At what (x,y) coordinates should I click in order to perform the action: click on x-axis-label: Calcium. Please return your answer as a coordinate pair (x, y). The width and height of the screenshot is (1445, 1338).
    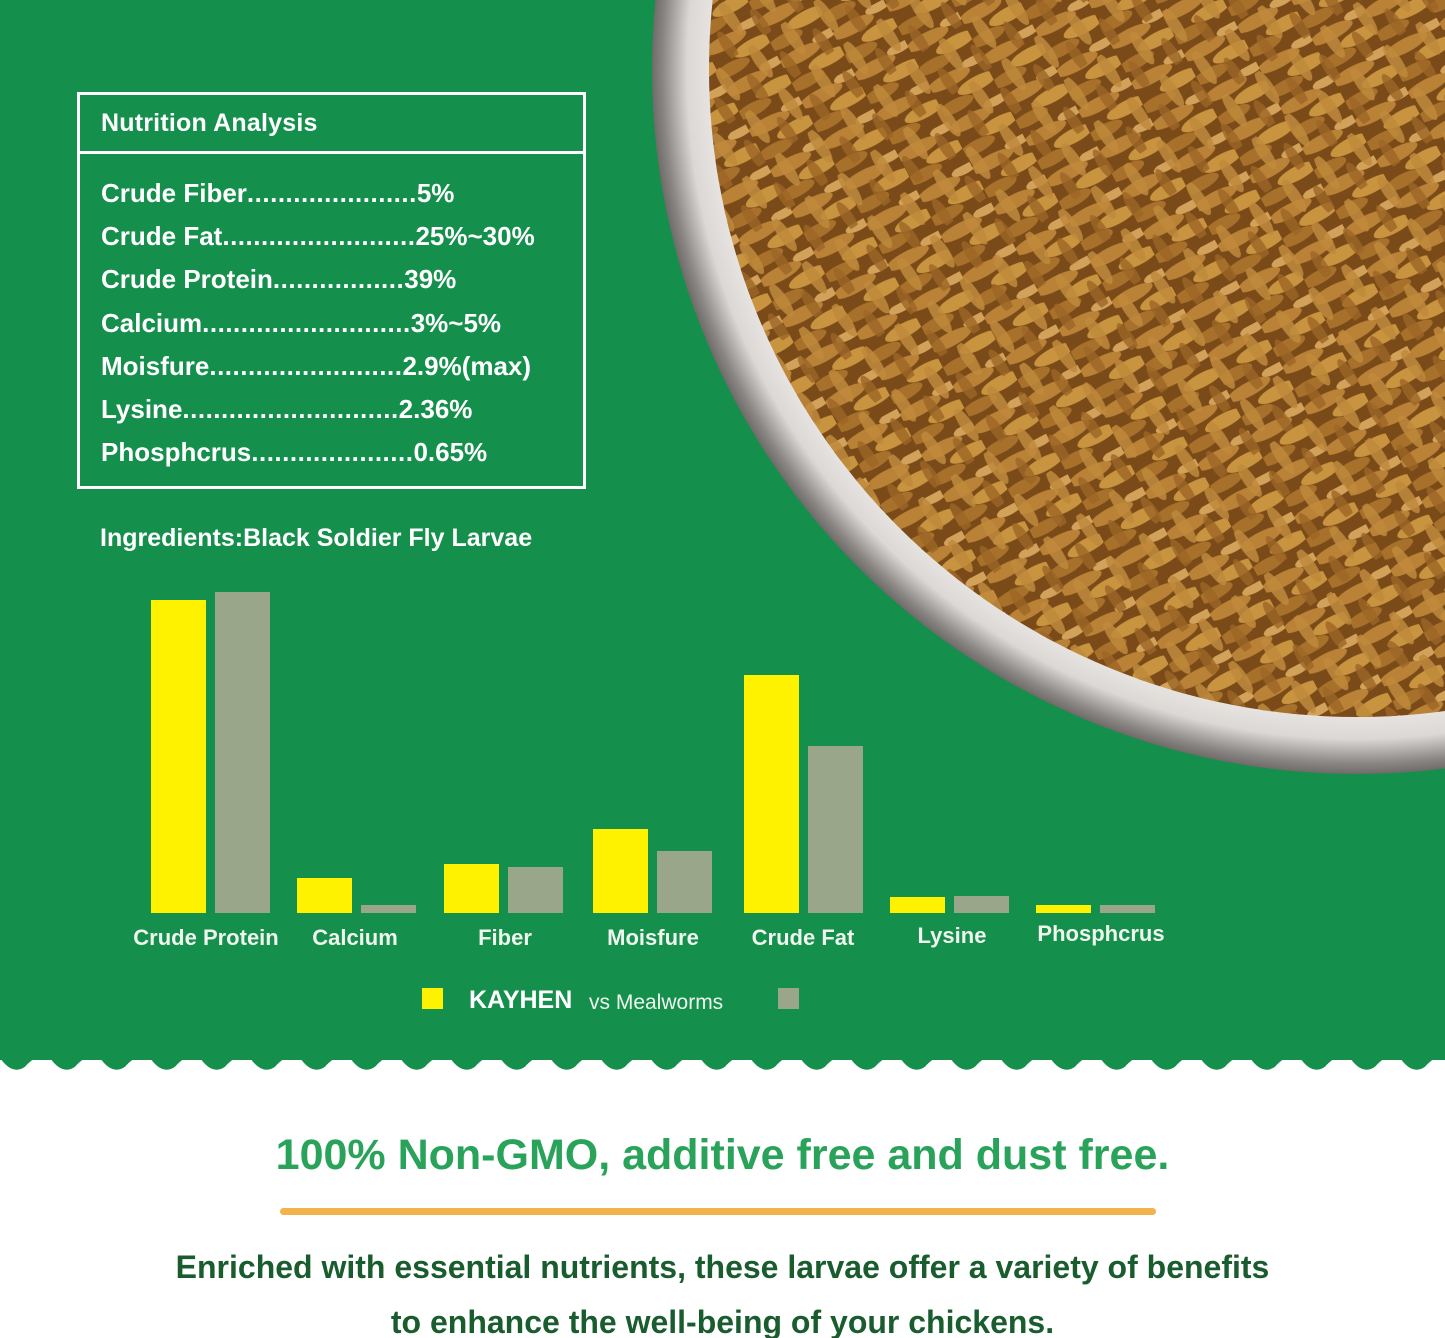
    Looking at the image, I should click on (355, 937).